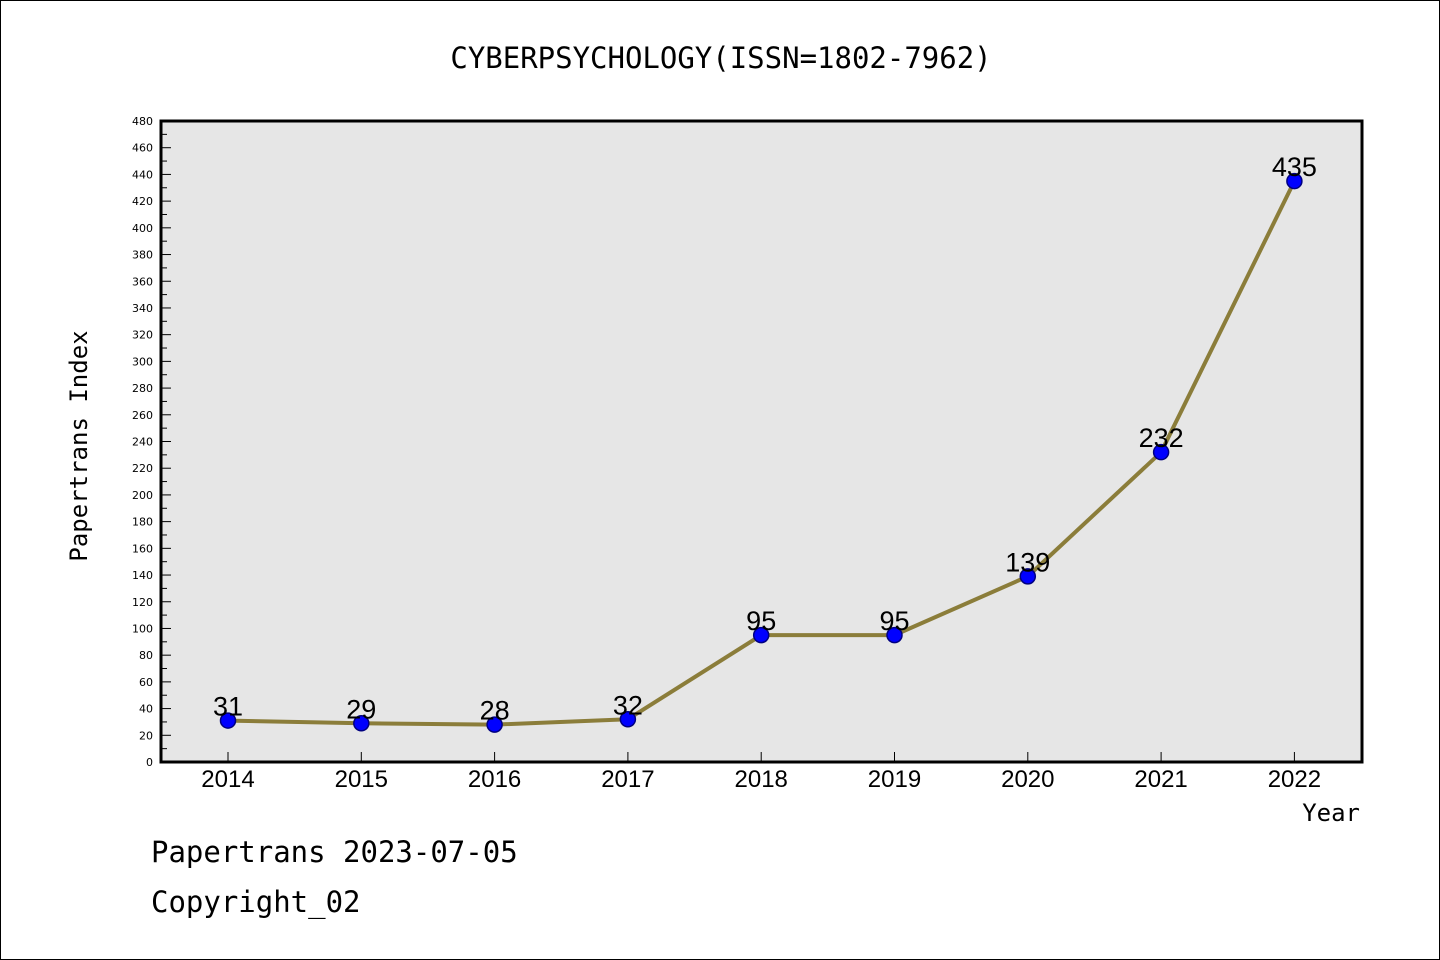 Image resolution: width=1440 pixels, height=960 pixels. What do you see at coordinates (142, 388) in the screenshot?
I see `y-tick-label: 280` at bounding box center [142, 388].